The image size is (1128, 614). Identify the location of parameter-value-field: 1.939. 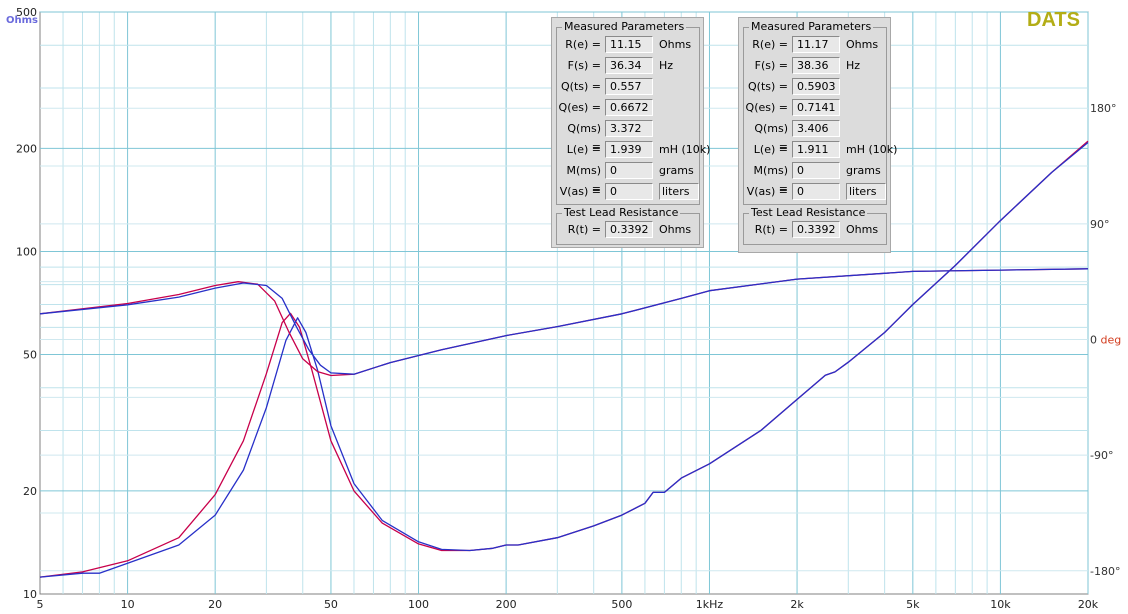
(629, 149).